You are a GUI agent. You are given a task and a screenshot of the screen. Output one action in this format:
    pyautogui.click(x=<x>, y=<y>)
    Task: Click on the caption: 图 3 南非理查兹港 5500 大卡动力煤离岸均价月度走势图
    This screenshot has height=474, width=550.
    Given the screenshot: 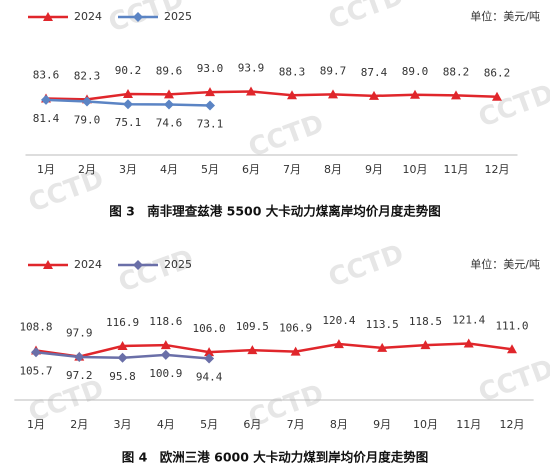 What is the action you would take?
    pyautogui.click(x=275, y=211)
    